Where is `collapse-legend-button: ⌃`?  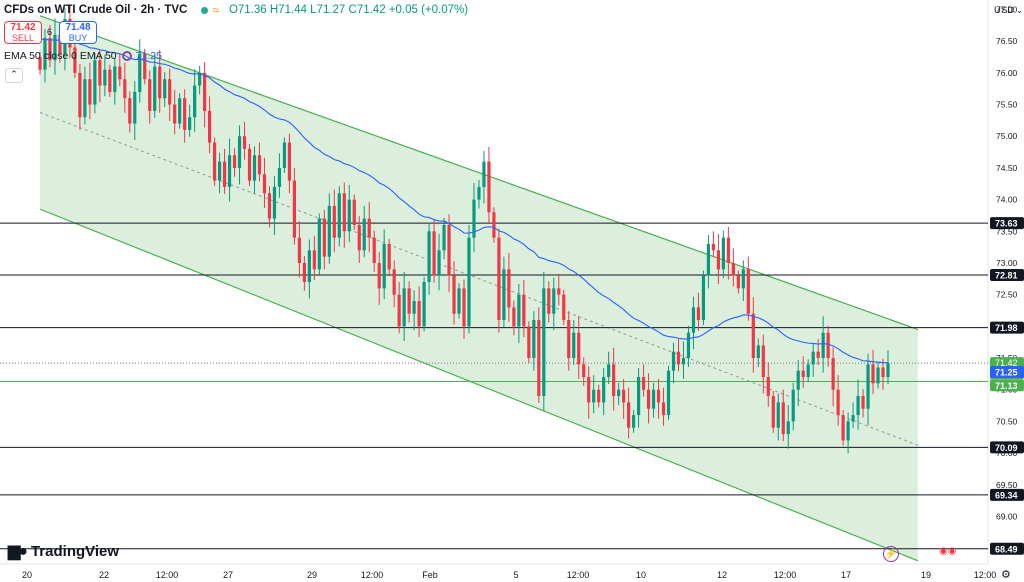 collapse-legend-button: ⌃ is located at coordinates (14, 75).